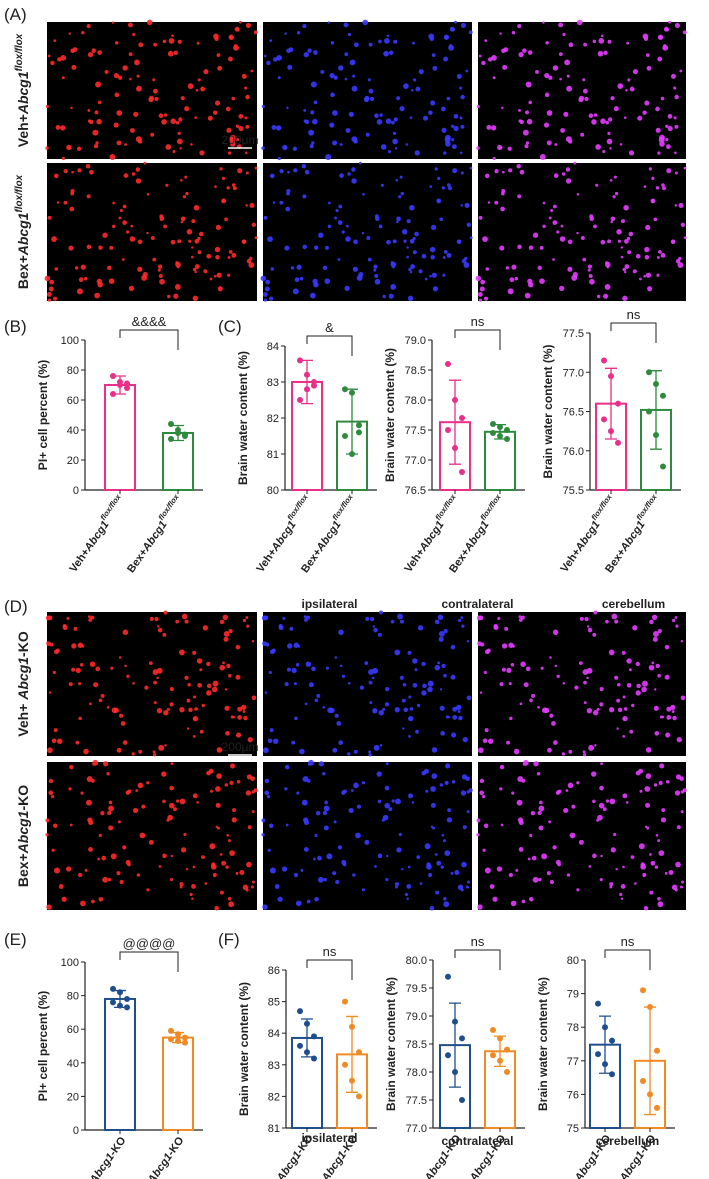 Image resolution: width=709 pixels, height=1179 pixels. Describe the element at coordinates (23, 836) in the screenshot. I see `label: Bex+Abcg1-KO` at that location.